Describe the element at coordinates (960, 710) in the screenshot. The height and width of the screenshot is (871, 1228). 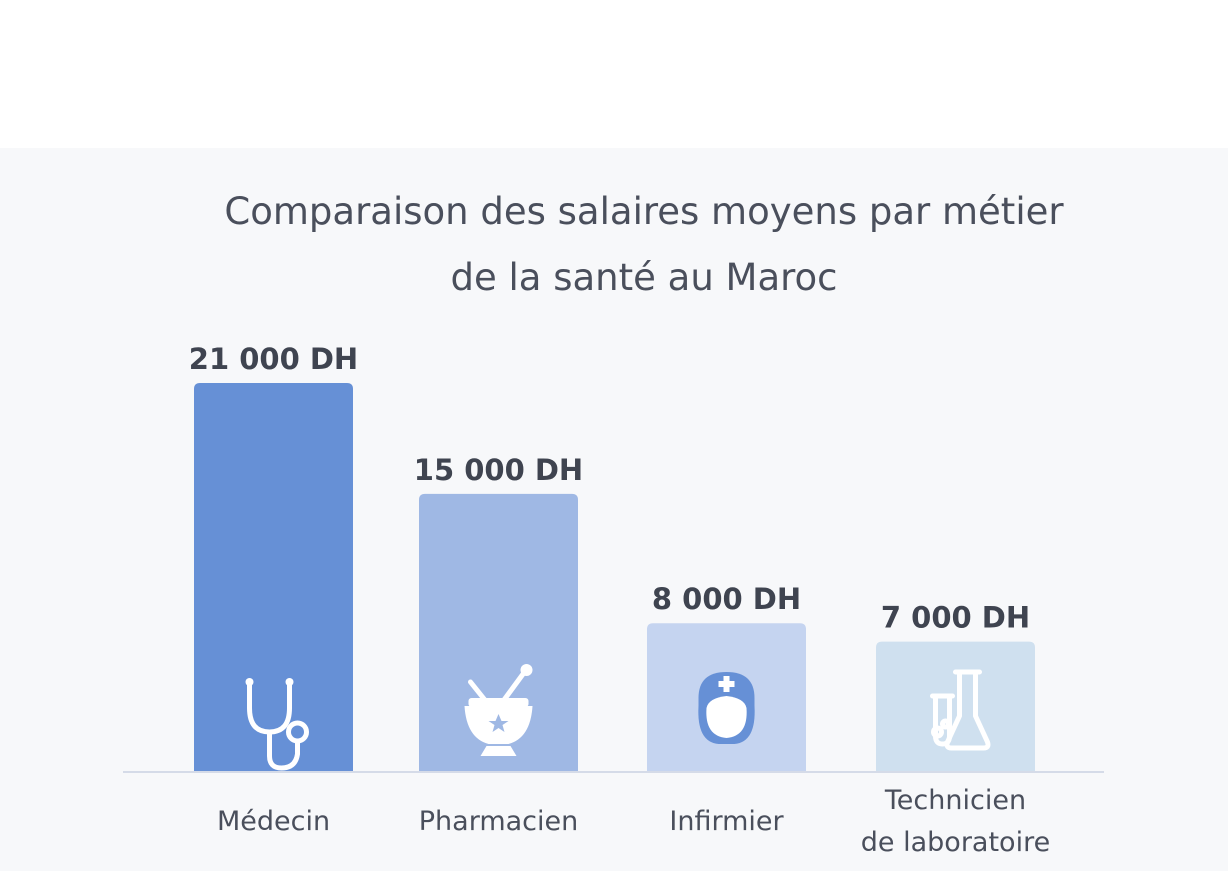
I see `lab-flask-icon` at that location.